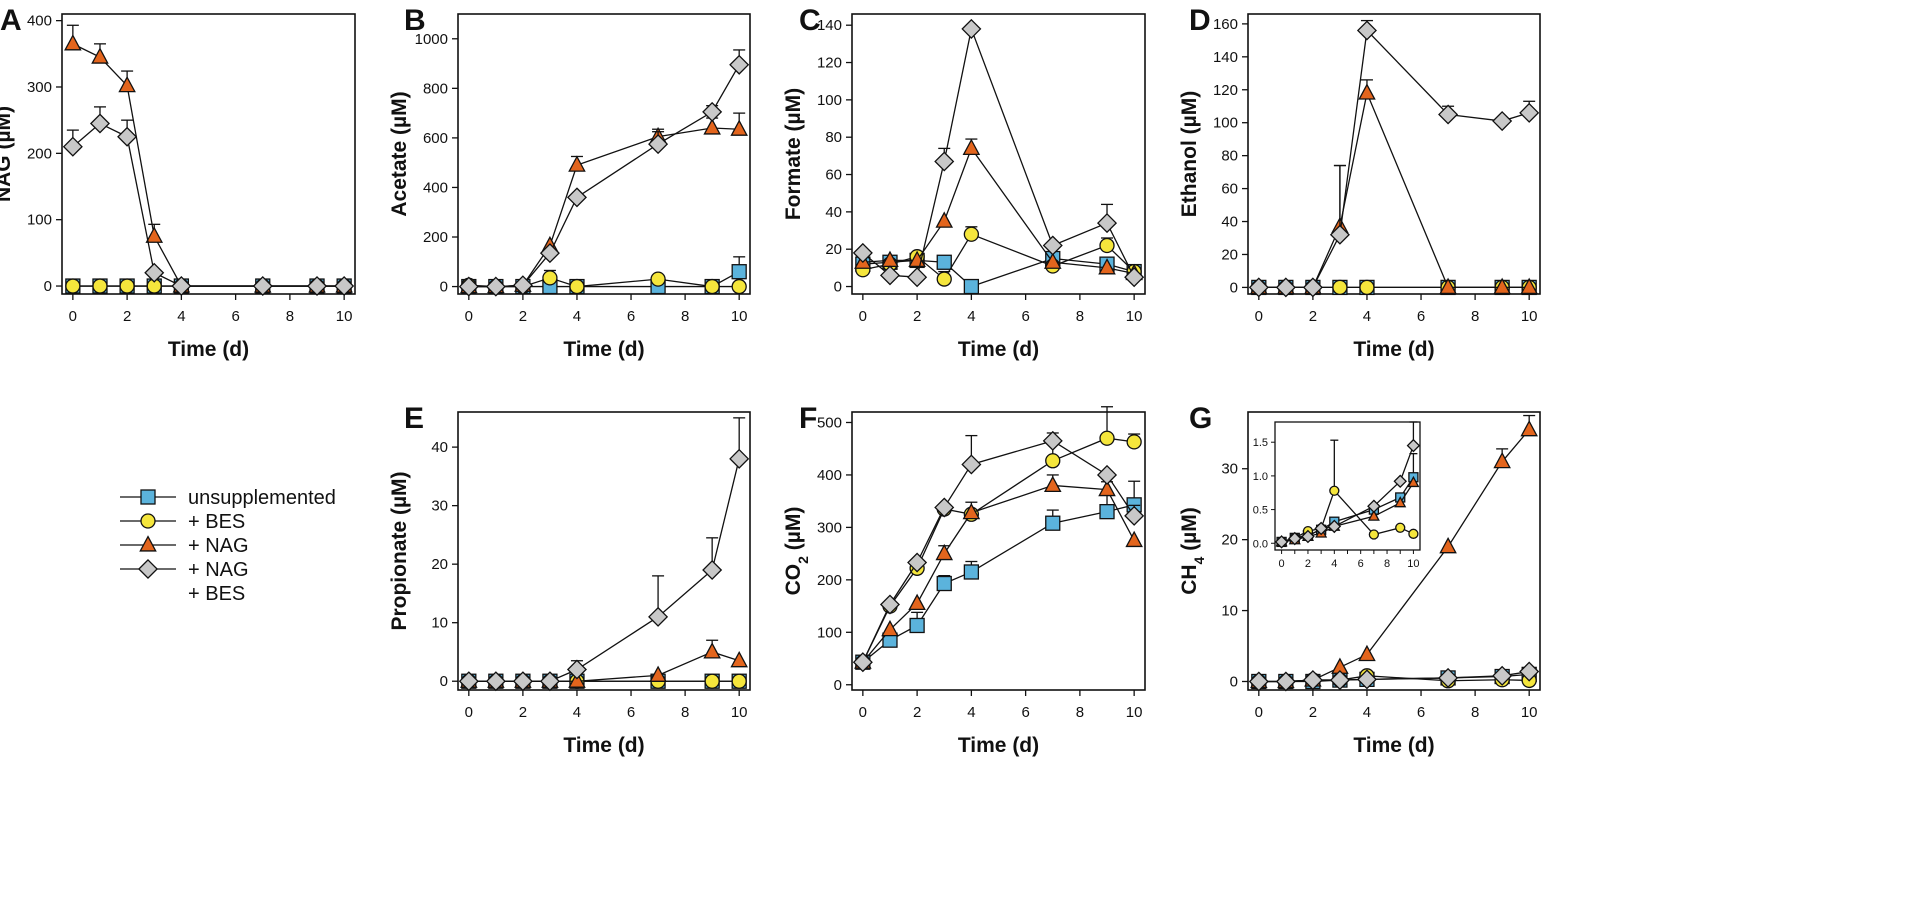  Describe the element at coordinates (399, 153) in the screenshot. I see `y-axis-label: Acetate (µM)` at that location.